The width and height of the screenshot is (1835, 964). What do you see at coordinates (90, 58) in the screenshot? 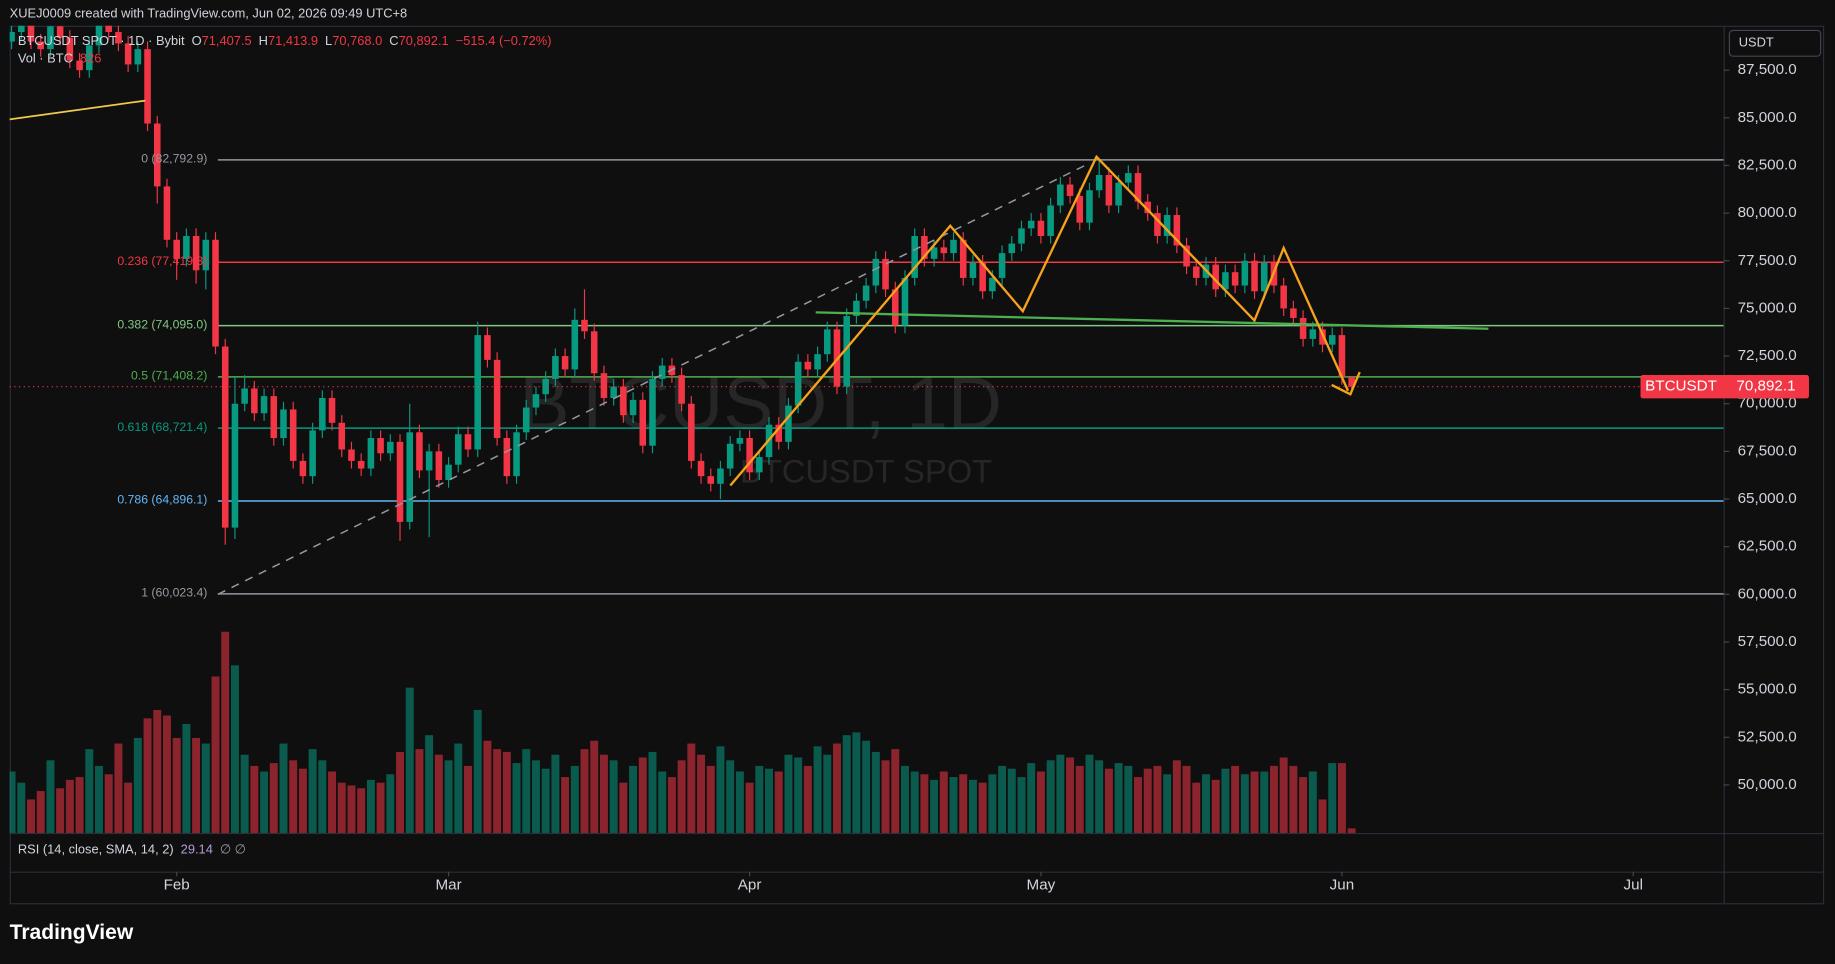
I see `volume-value: 826` at bounding box center [90, 58].